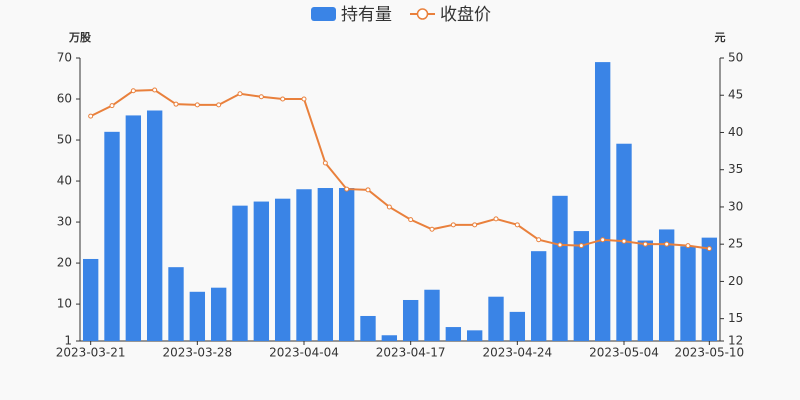  I want to click on y-tick-label: 40, so click(64, 181).